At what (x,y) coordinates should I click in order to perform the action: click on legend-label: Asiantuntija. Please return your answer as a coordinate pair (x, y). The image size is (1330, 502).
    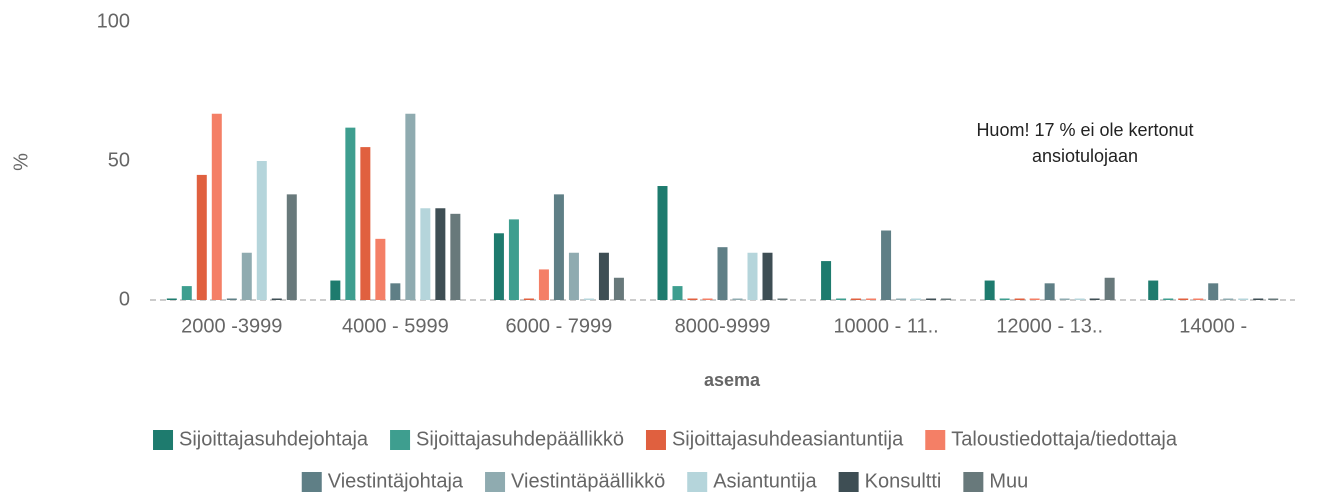
    Looking at the image, I should click on (765, 481).